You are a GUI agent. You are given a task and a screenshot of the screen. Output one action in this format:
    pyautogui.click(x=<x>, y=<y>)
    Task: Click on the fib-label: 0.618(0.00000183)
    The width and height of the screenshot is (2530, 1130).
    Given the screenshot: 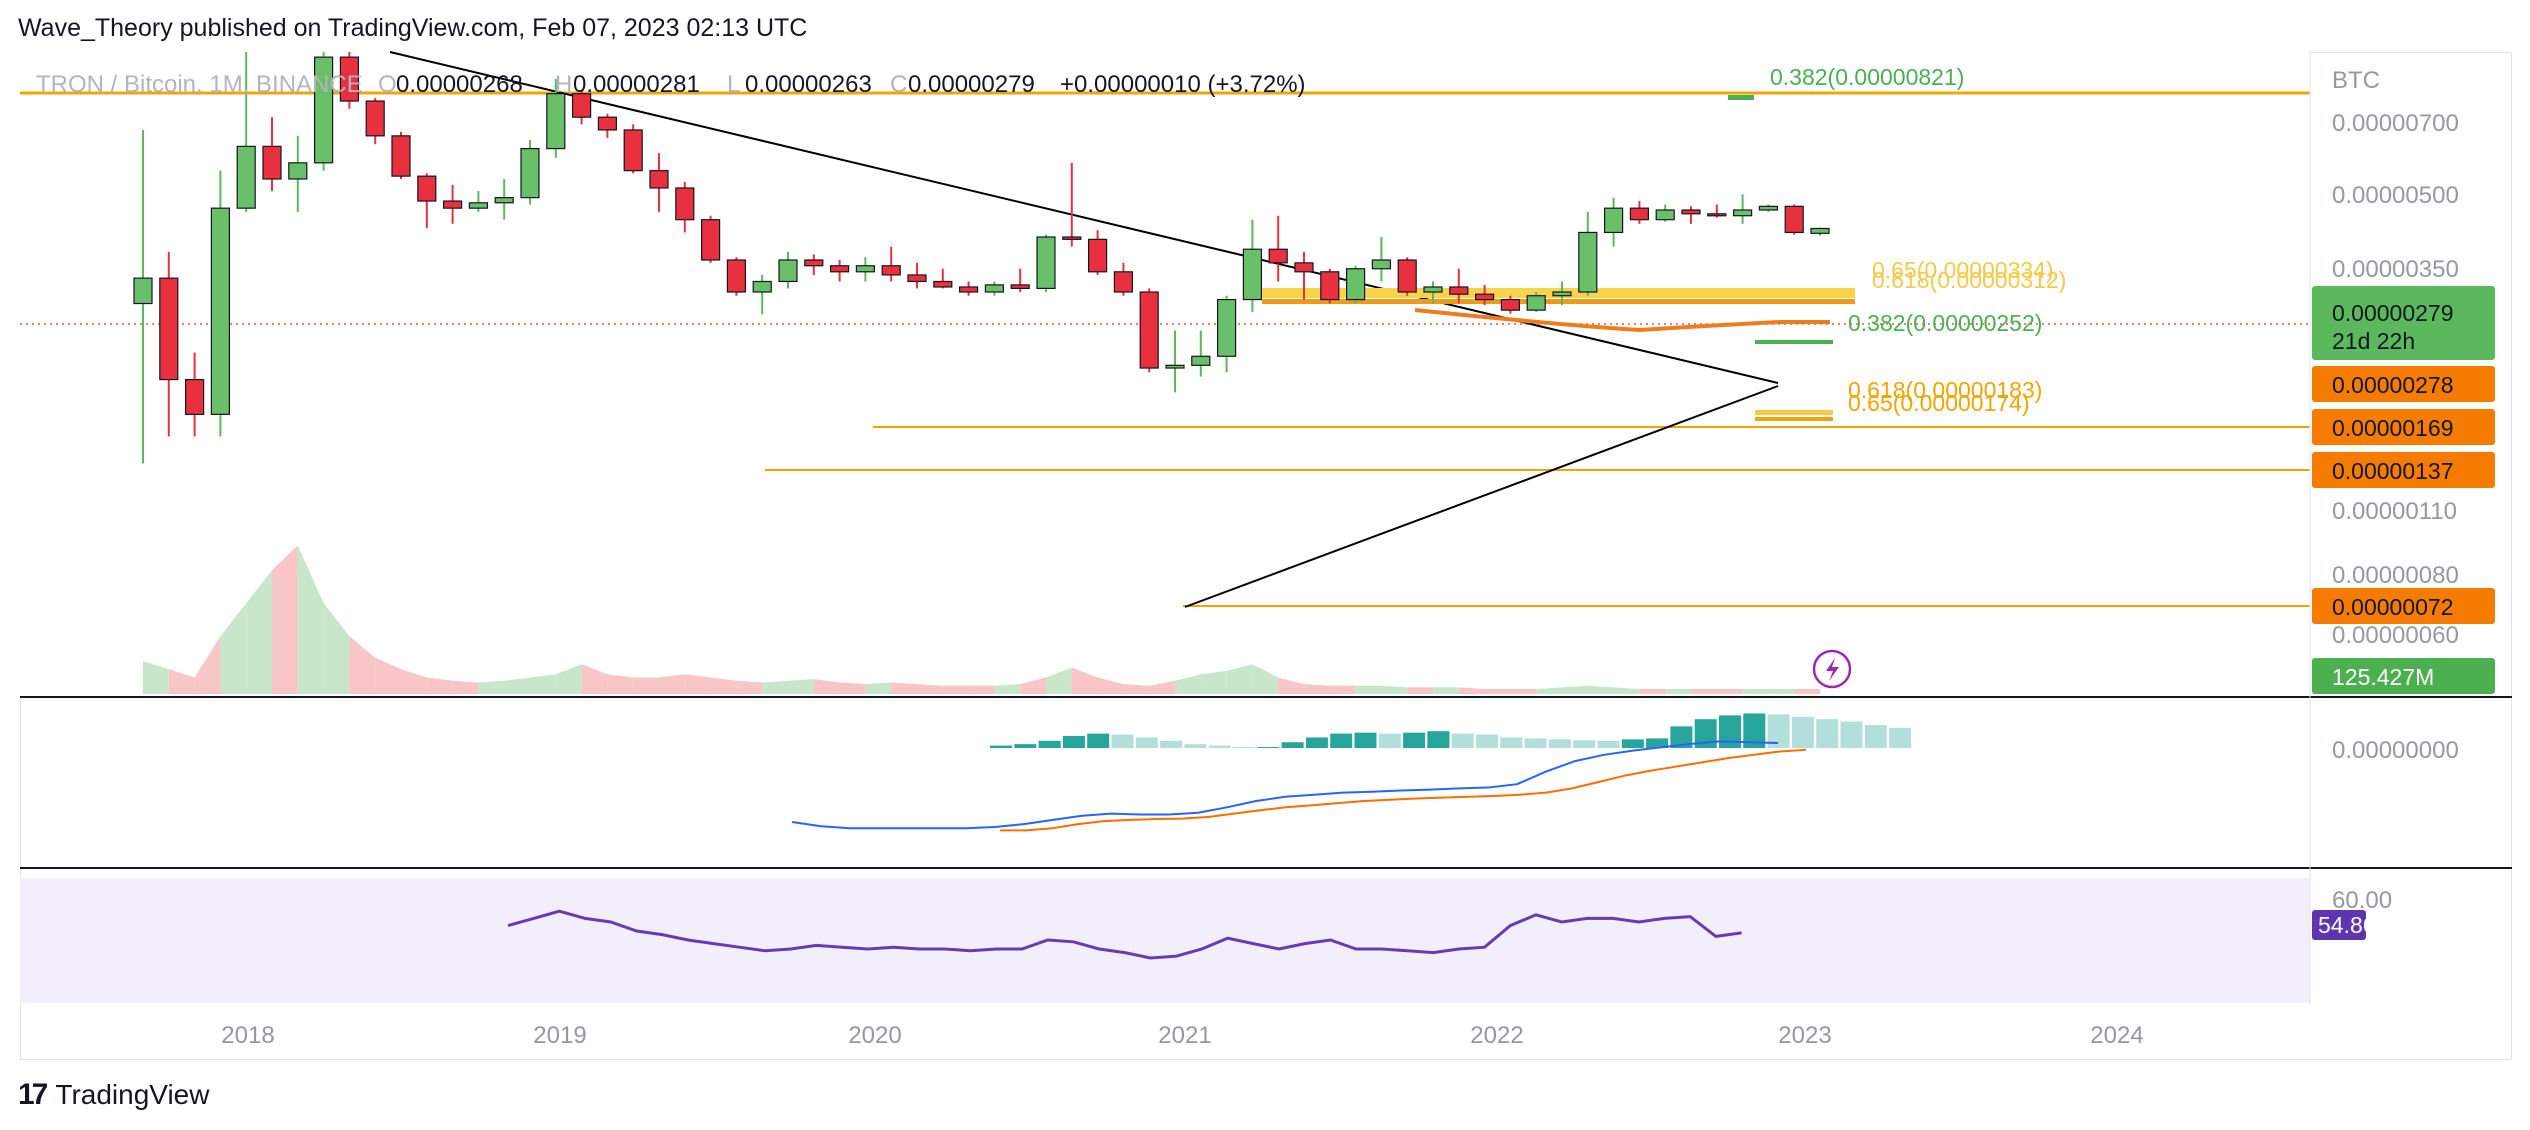 What is the action you would take?
    pyautogui.click(x=1945, y=390)
    